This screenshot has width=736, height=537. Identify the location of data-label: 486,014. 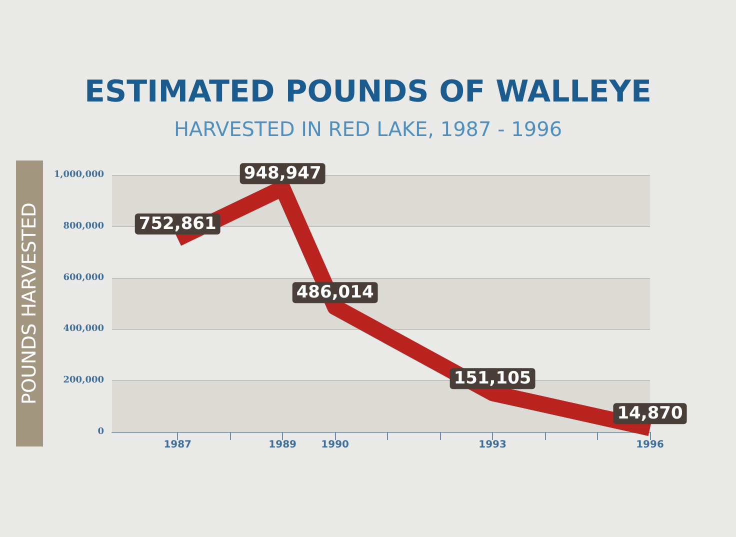
(335, 292).